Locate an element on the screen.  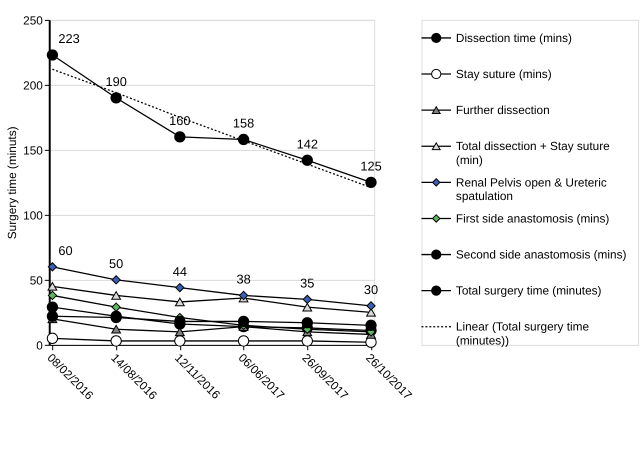
data-label: 223 is located at coordinates (69, 38).